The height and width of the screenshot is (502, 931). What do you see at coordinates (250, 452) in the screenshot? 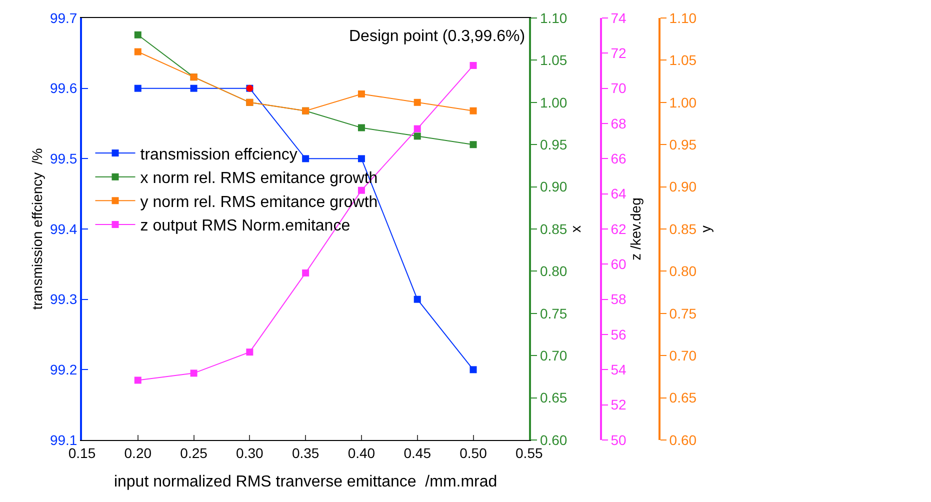
I see `x-tick-label: 0.30` at bounding box center [250, 452].